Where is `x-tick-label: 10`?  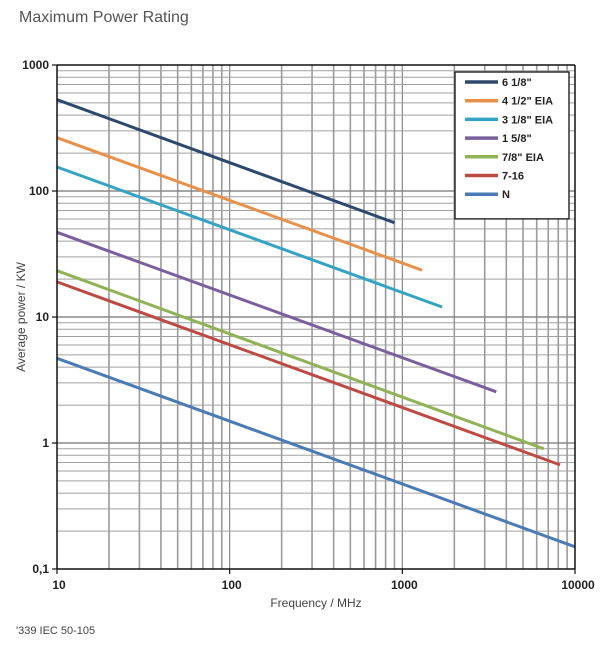
x-tick-label: 10 is located at coordinates (59, 585).